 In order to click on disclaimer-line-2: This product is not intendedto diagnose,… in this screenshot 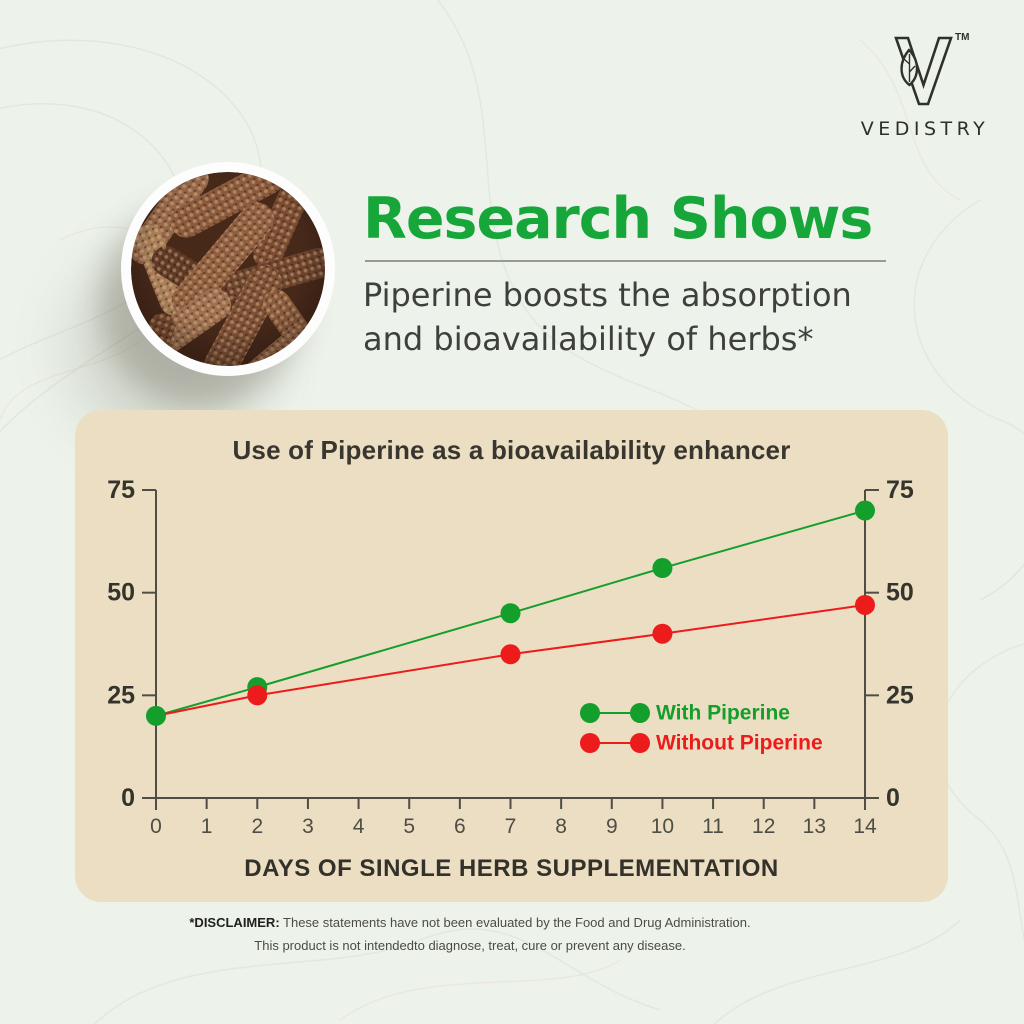, I will do `click(470, 945)`.